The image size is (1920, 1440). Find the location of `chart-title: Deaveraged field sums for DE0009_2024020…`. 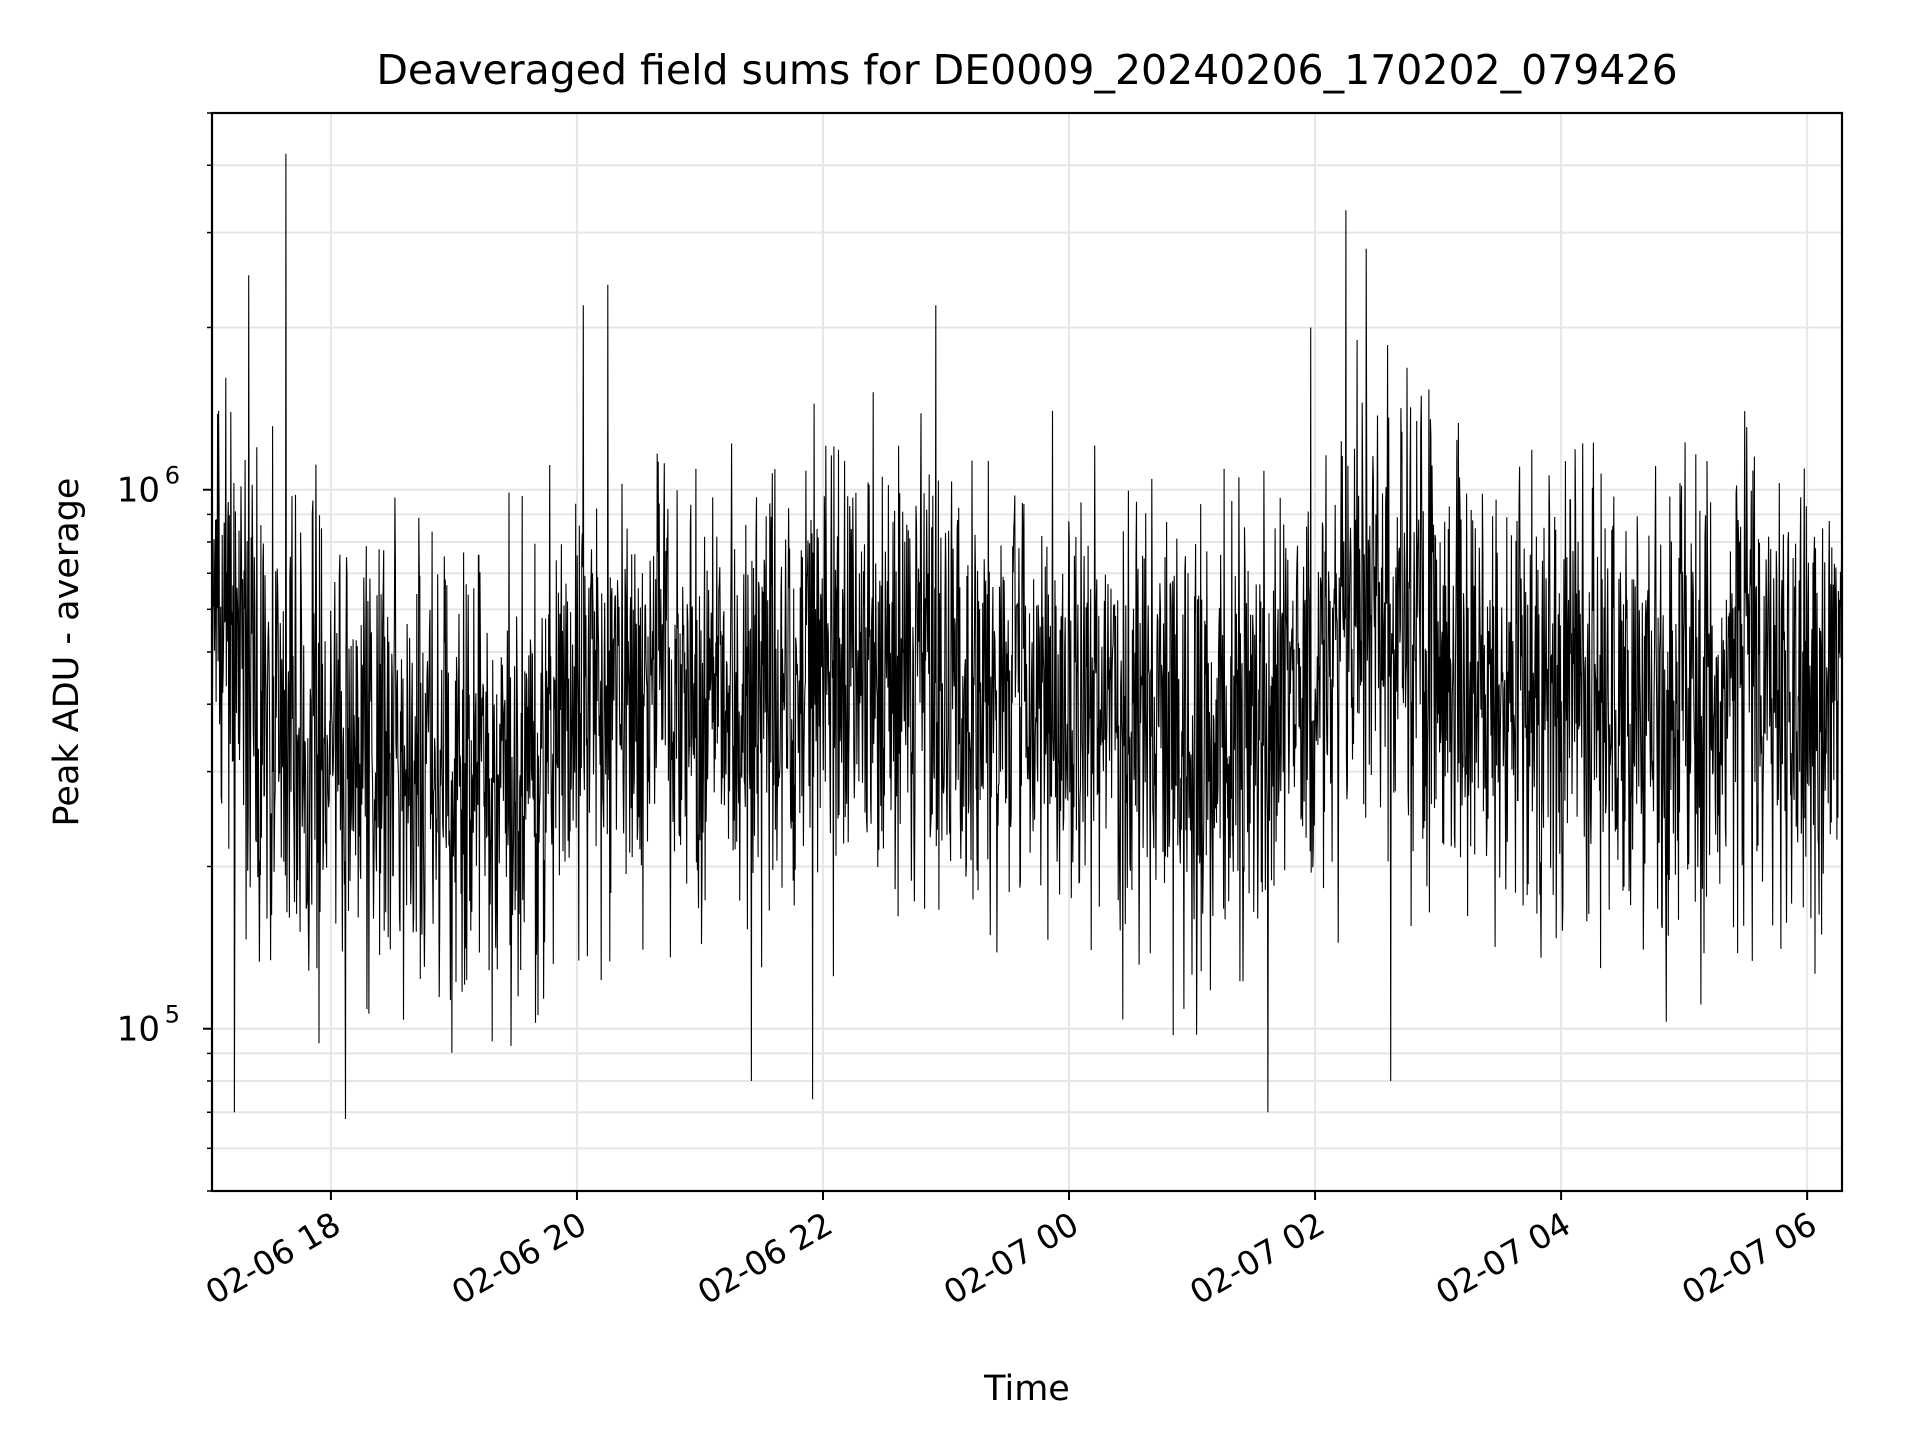

chart-title: Deaveraged field sums for DE0009_2024020… is located at coordinates (1026, 70).